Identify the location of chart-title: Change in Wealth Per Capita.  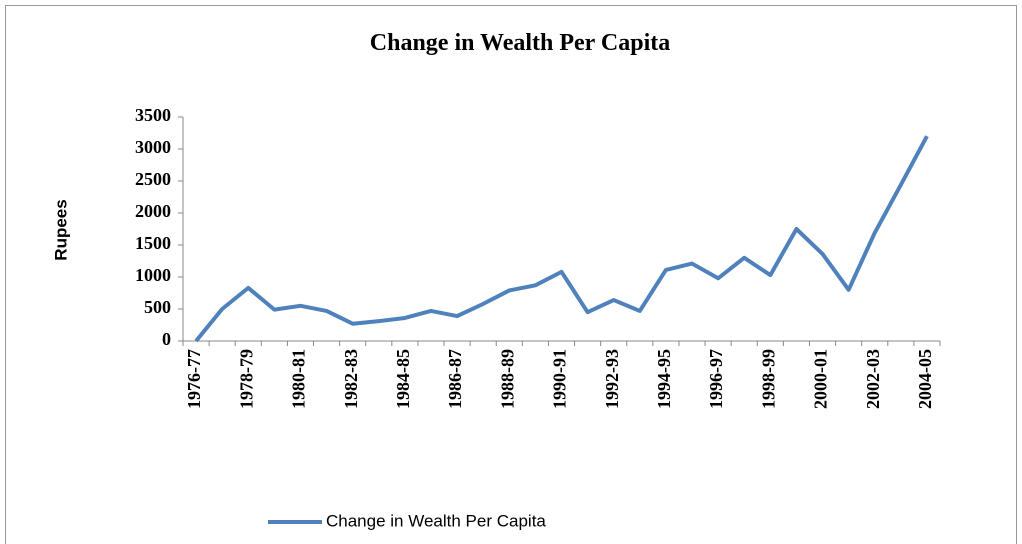
(520, 43).